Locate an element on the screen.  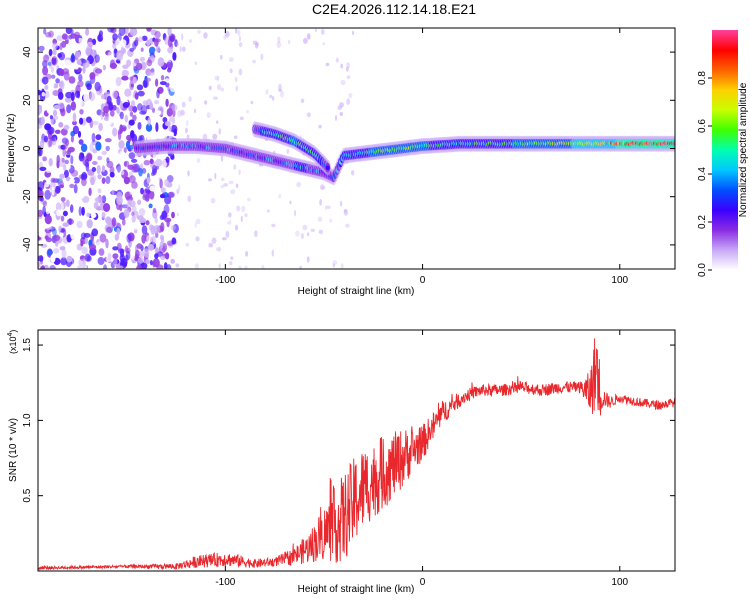
figure-title: C2E4.2026.112.14.18.E21 is located at coordinates (394, 9).